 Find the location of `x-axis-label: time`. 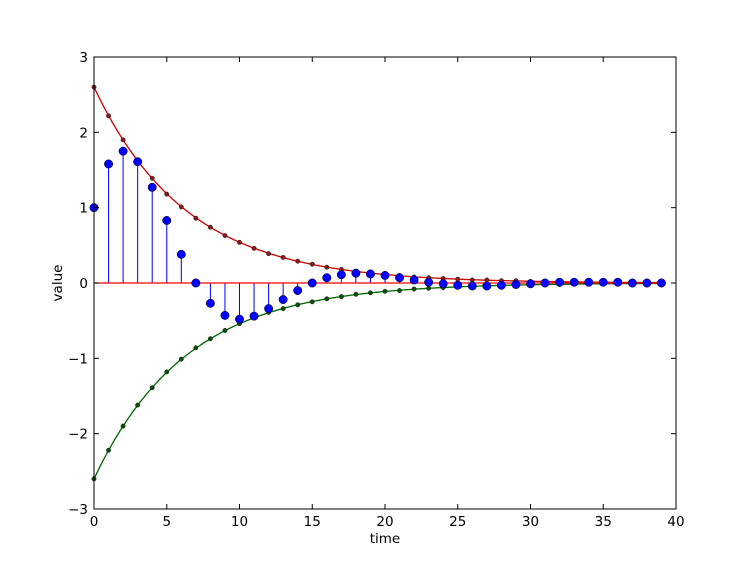

x-axis-label: time is located at coordinates (385, 539).